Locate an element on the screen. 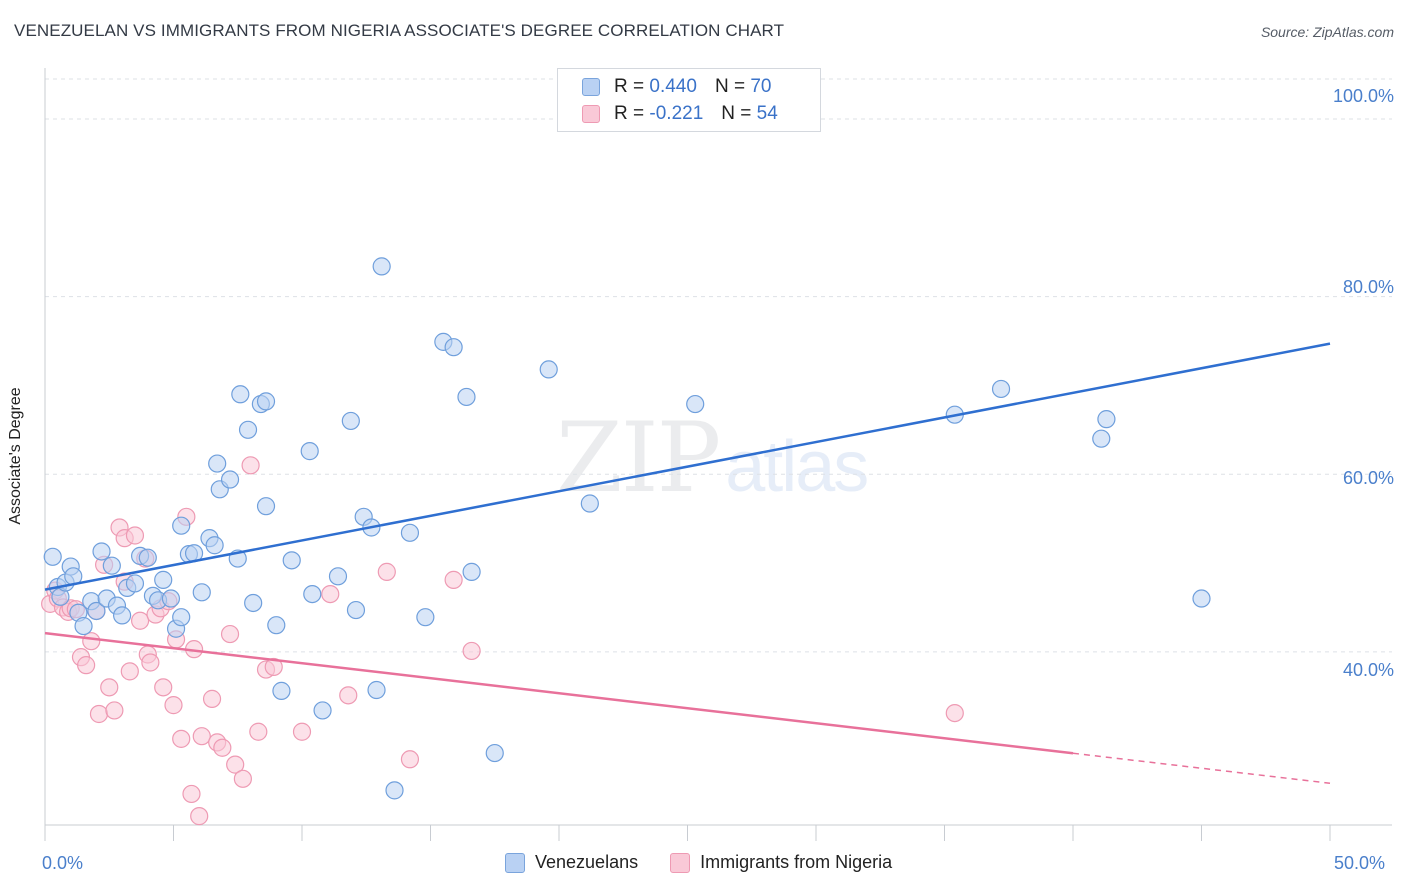 The height and width of the screenshot is (892, 1406). source-label: Source: ZipAtlas.com is located at coordinates (1327, 32).